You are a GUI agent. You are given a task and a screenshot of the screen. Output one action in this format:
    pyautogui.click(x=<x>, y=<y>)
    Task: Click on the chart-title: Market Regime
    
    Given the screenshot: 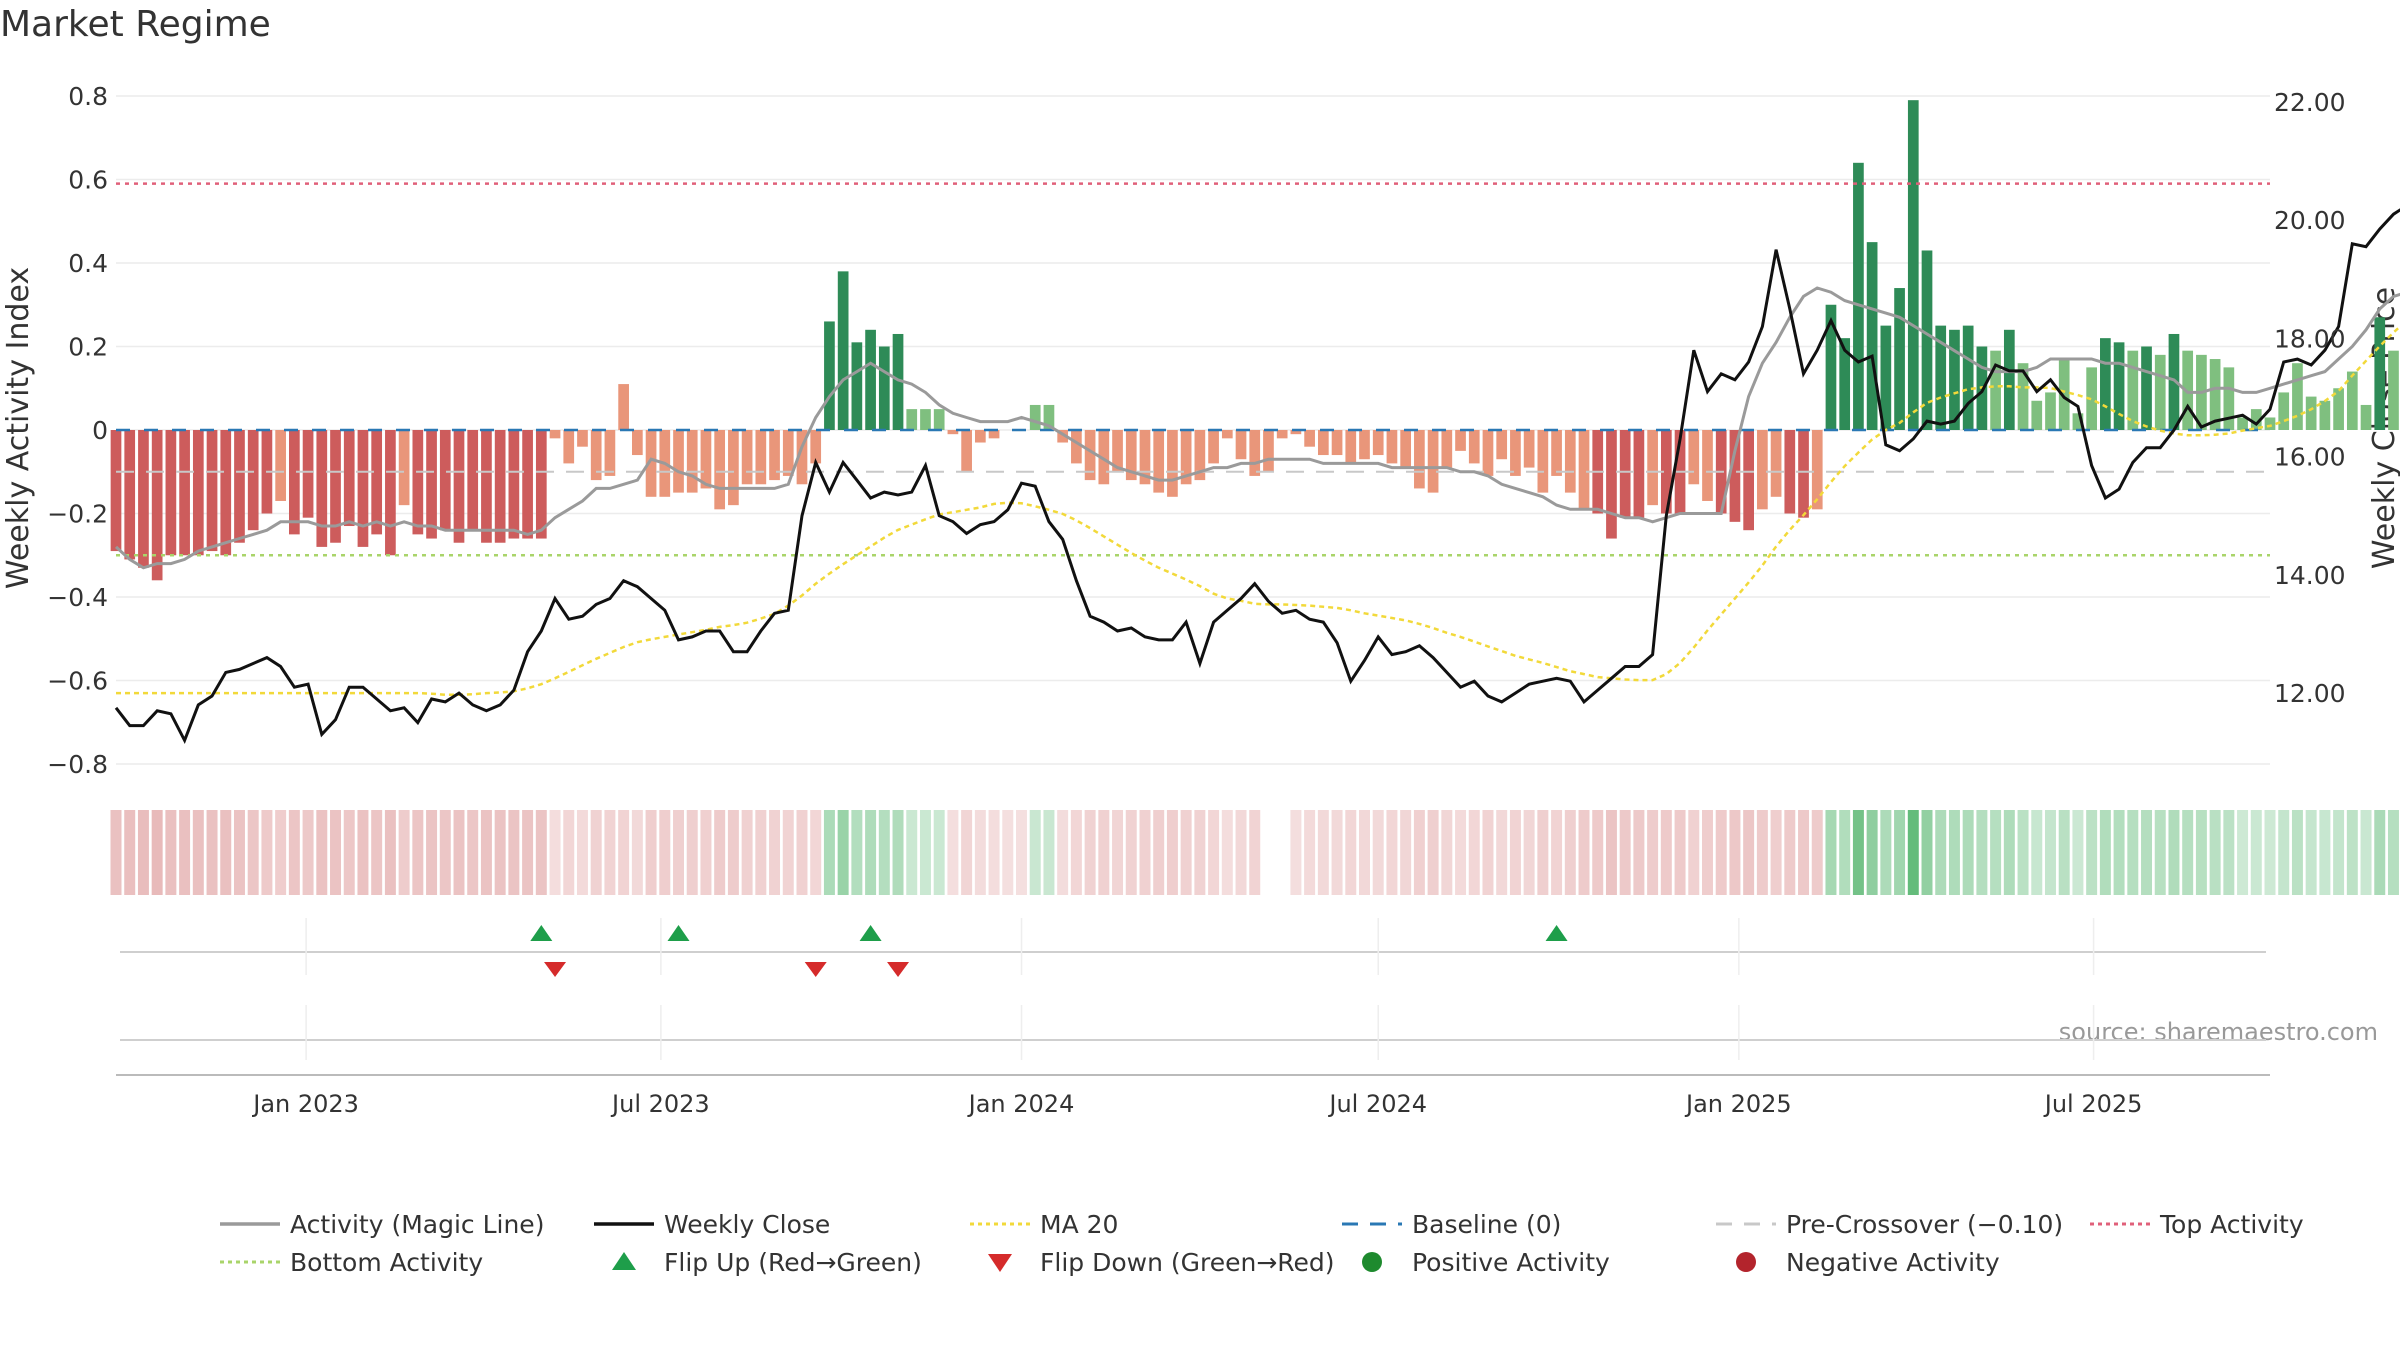 What is the action you would take?
    pyautogui.click(x=135, y=24)
    